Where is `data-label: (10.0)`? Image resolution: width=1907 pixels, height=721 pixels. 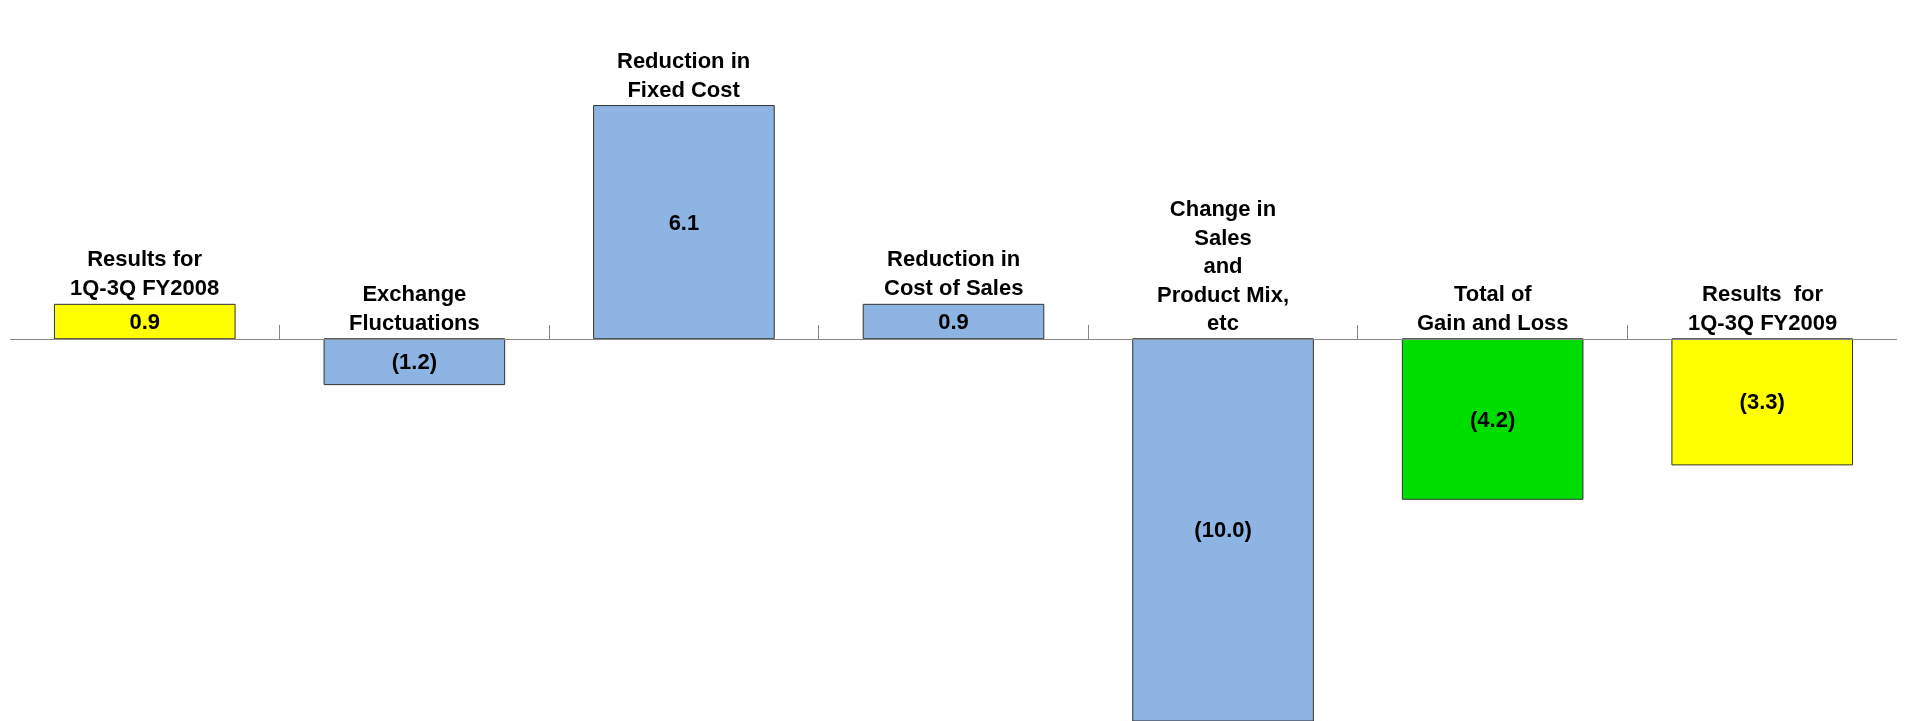 data-label: (10.0) is located at coordinates (1223, 530).